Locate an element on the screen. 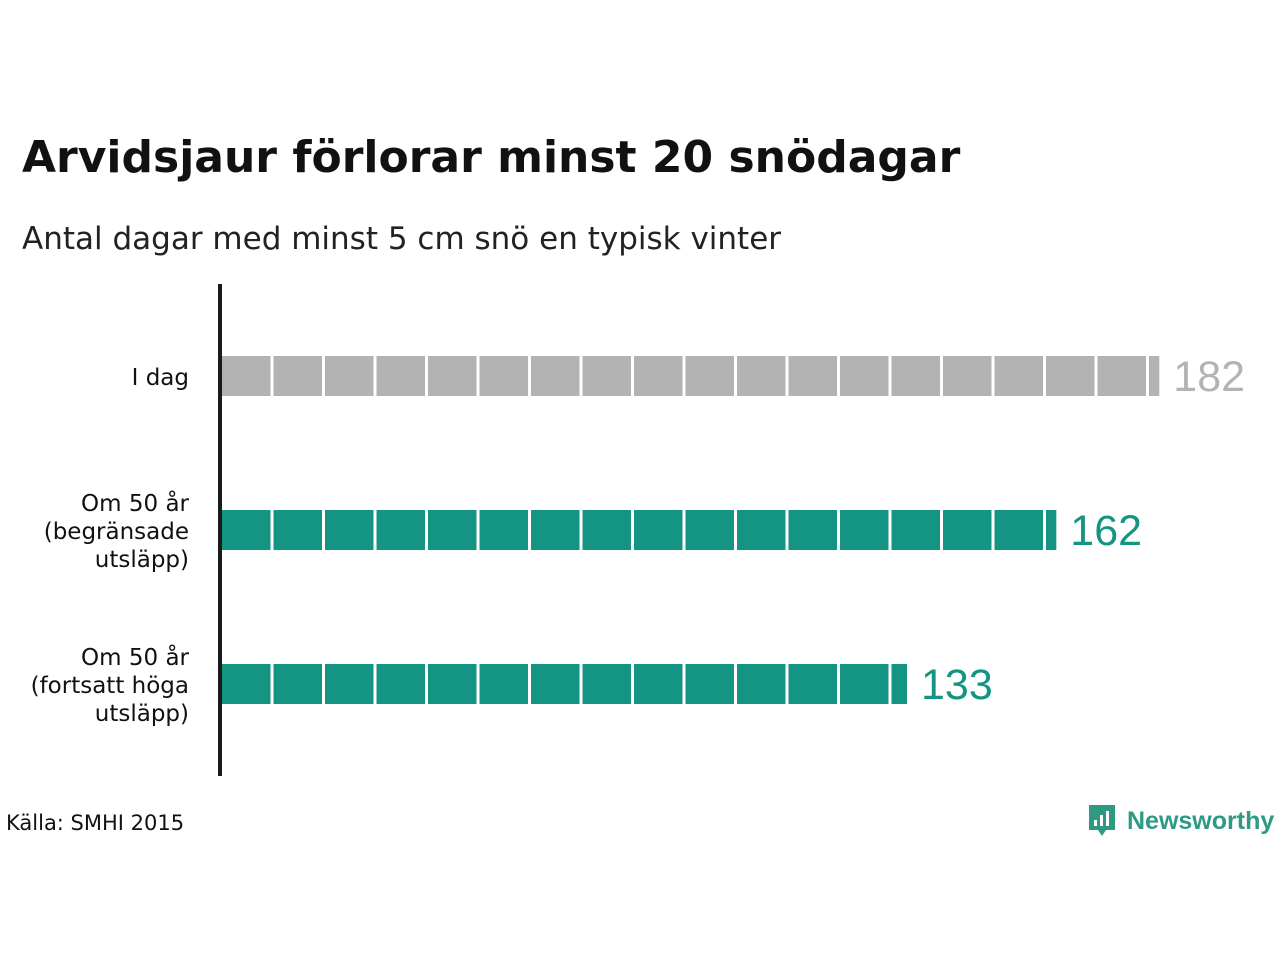 The height and width of the screenshot is (960, 1280). source-note: Källa: SMHI 2015 is located at coordinates (95, 823).